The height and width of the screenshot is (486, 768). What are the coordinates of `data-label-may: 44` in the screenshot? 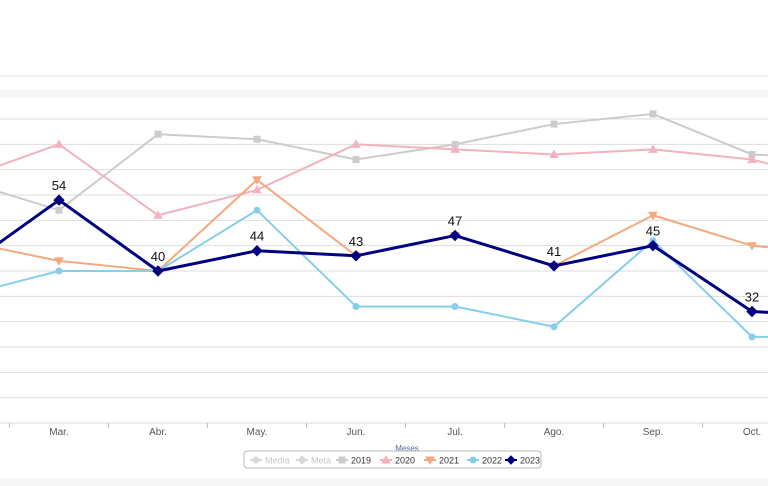 It's located at (257, 236).